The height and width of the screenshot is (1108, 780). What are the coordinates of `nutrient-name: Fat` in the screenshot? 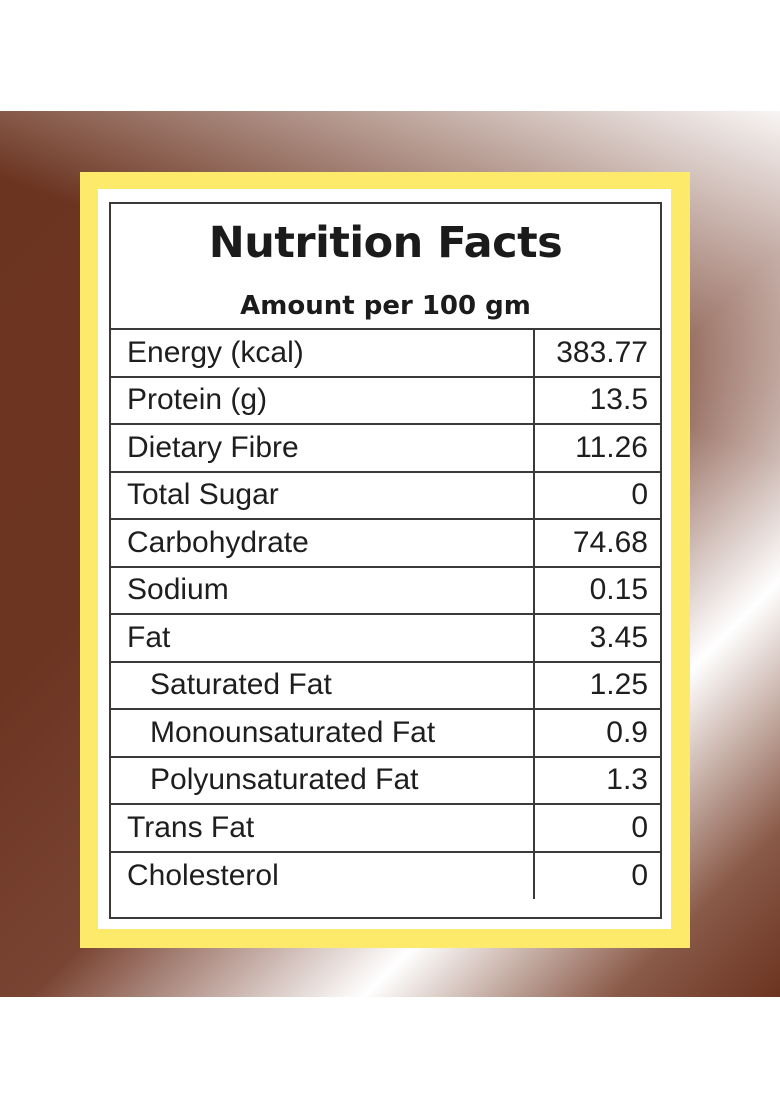 It's located at (322, 637).